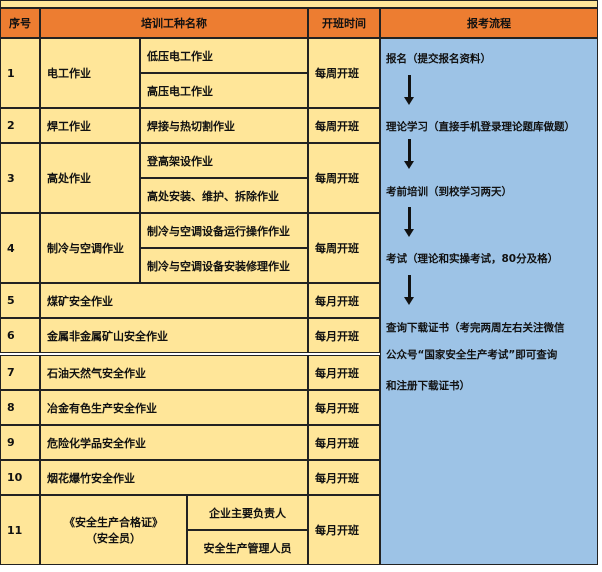 This screenshot has height=572, width=602. I want to click on row-sub-item: 高压电工作业, so click(224, 90).